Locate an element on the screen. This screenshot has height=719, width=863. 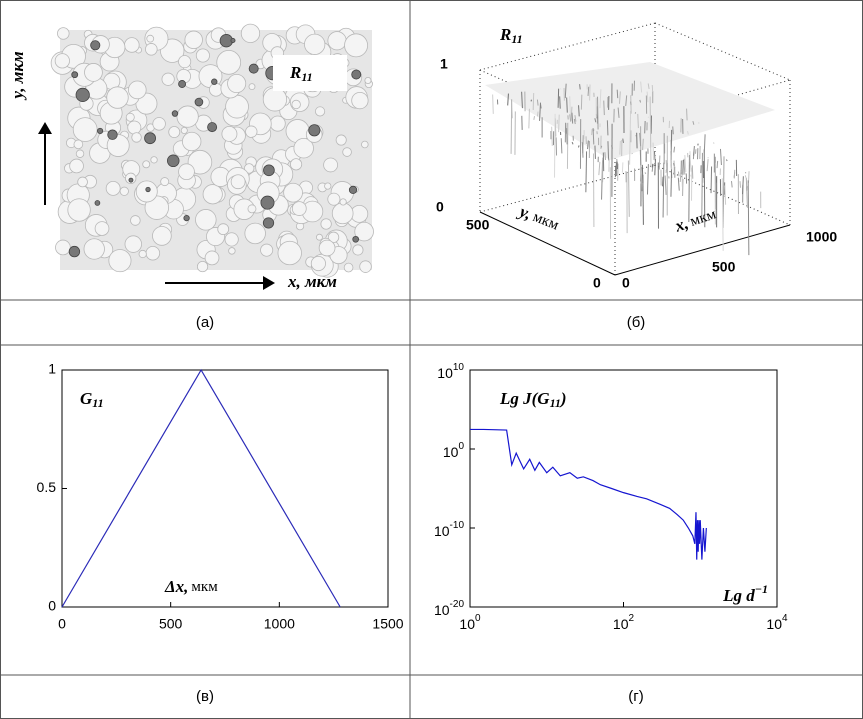
tick-label: 0 is located at coordinates (62, 624).